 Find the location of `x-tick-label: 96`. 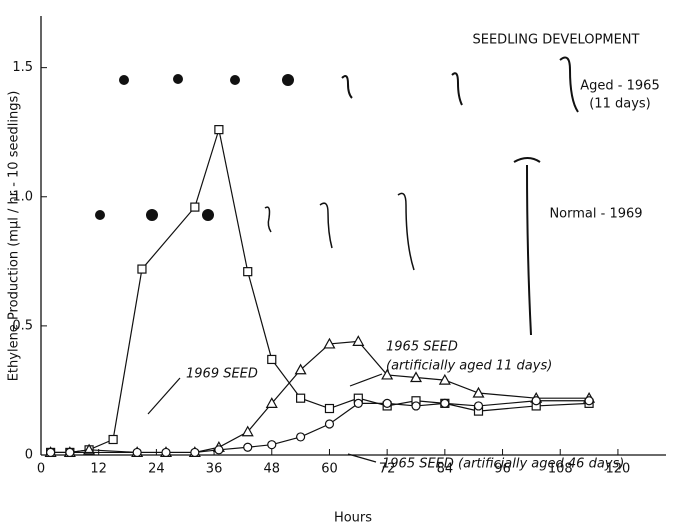

x-tick-label: 96 is located at coordinates (502, 469).